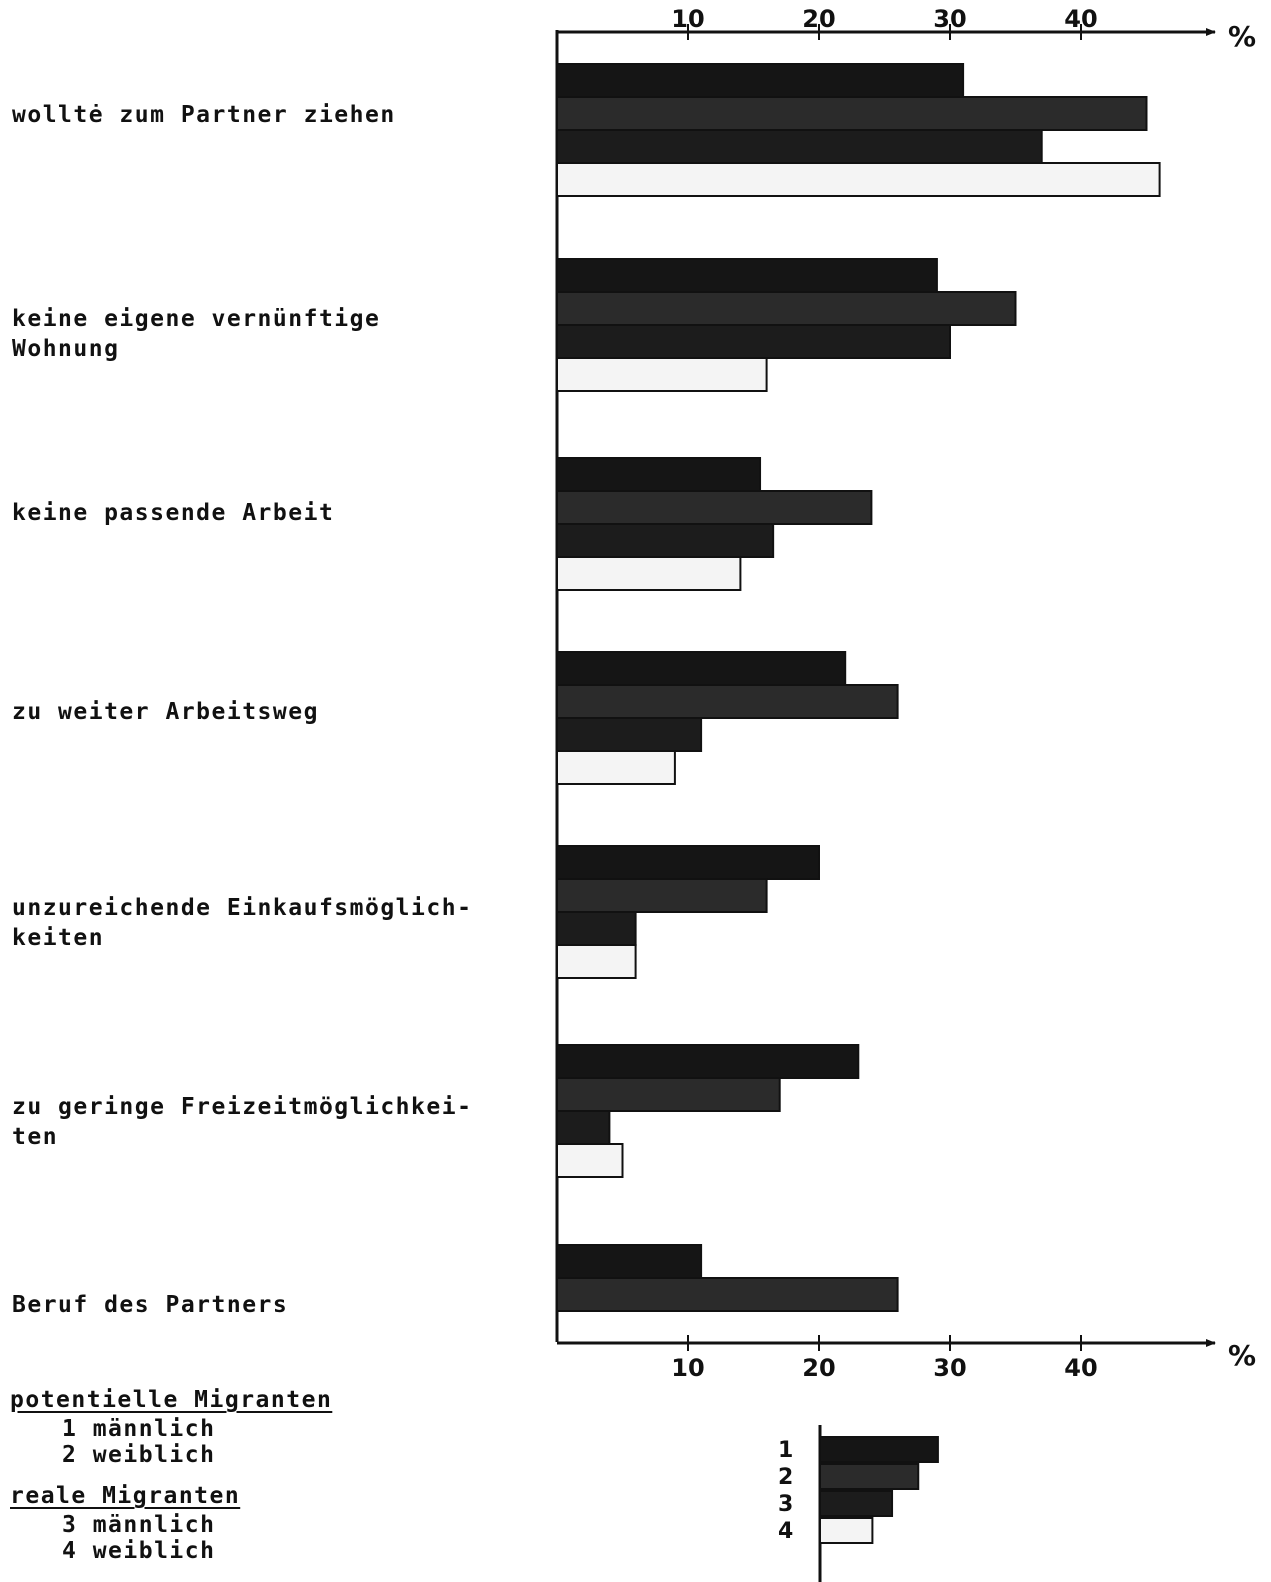  I want to click on tick-label-bottom: 10, so click(687, 1368).